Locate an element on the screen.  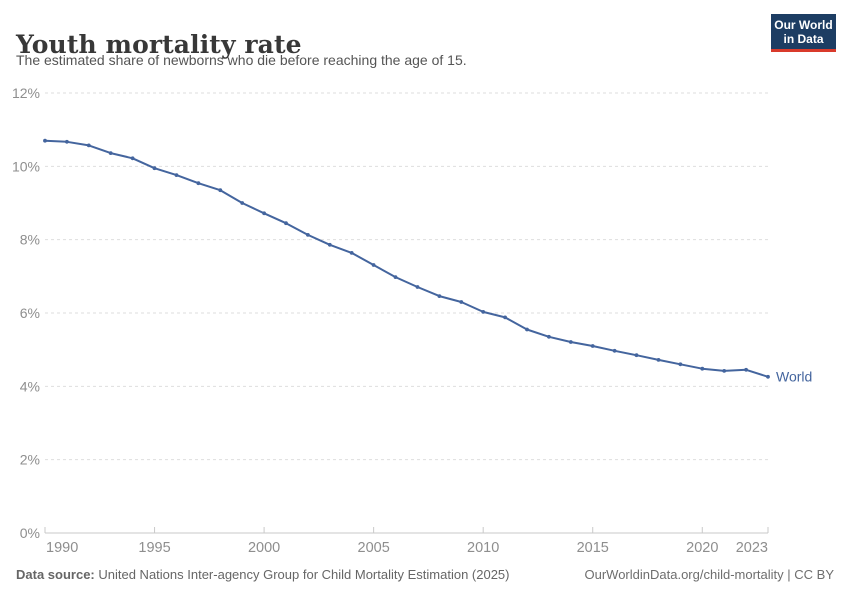
x-tick-label: 1995 is located at coordinates (154, 548).